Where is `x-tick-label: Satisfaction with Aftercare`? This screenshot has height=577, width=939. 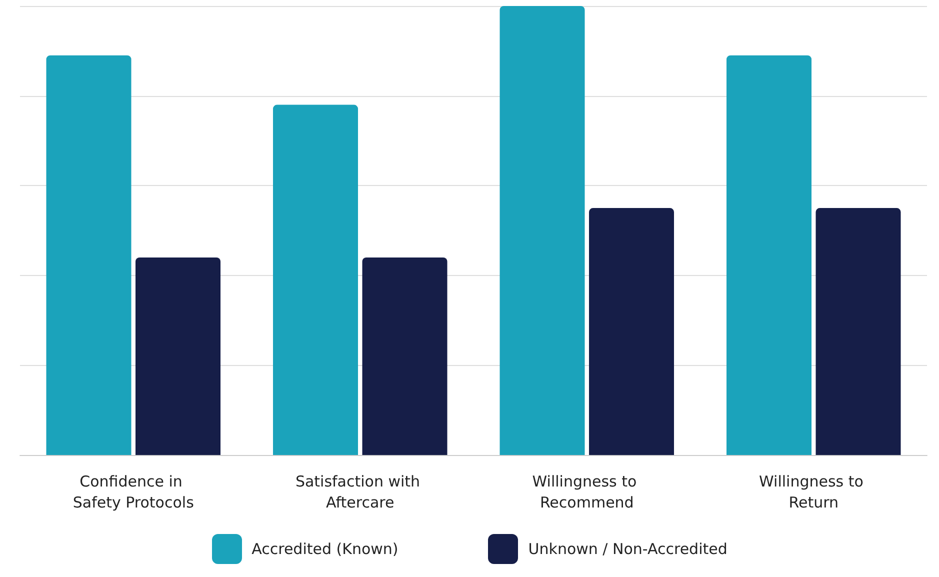
x-tick-label: Satisfaction with Aftercare is located at coordinates (360, 492).